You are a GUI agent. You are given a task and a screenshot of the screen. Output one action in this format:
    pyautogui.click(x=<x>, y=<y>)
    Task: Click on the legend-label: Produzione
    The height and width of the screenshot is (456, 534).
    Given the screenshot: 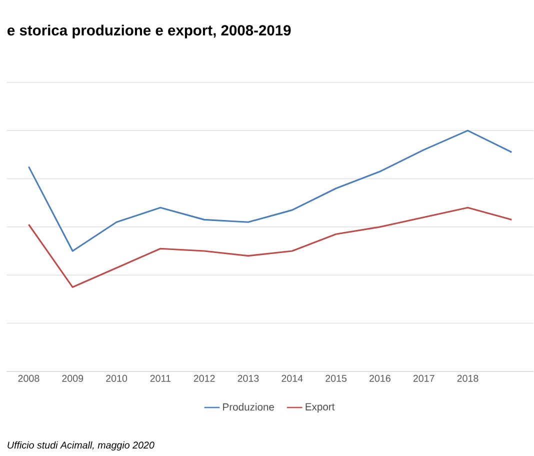 What is the action you would take?
    pyautogui.click(x=248, y=407)
    